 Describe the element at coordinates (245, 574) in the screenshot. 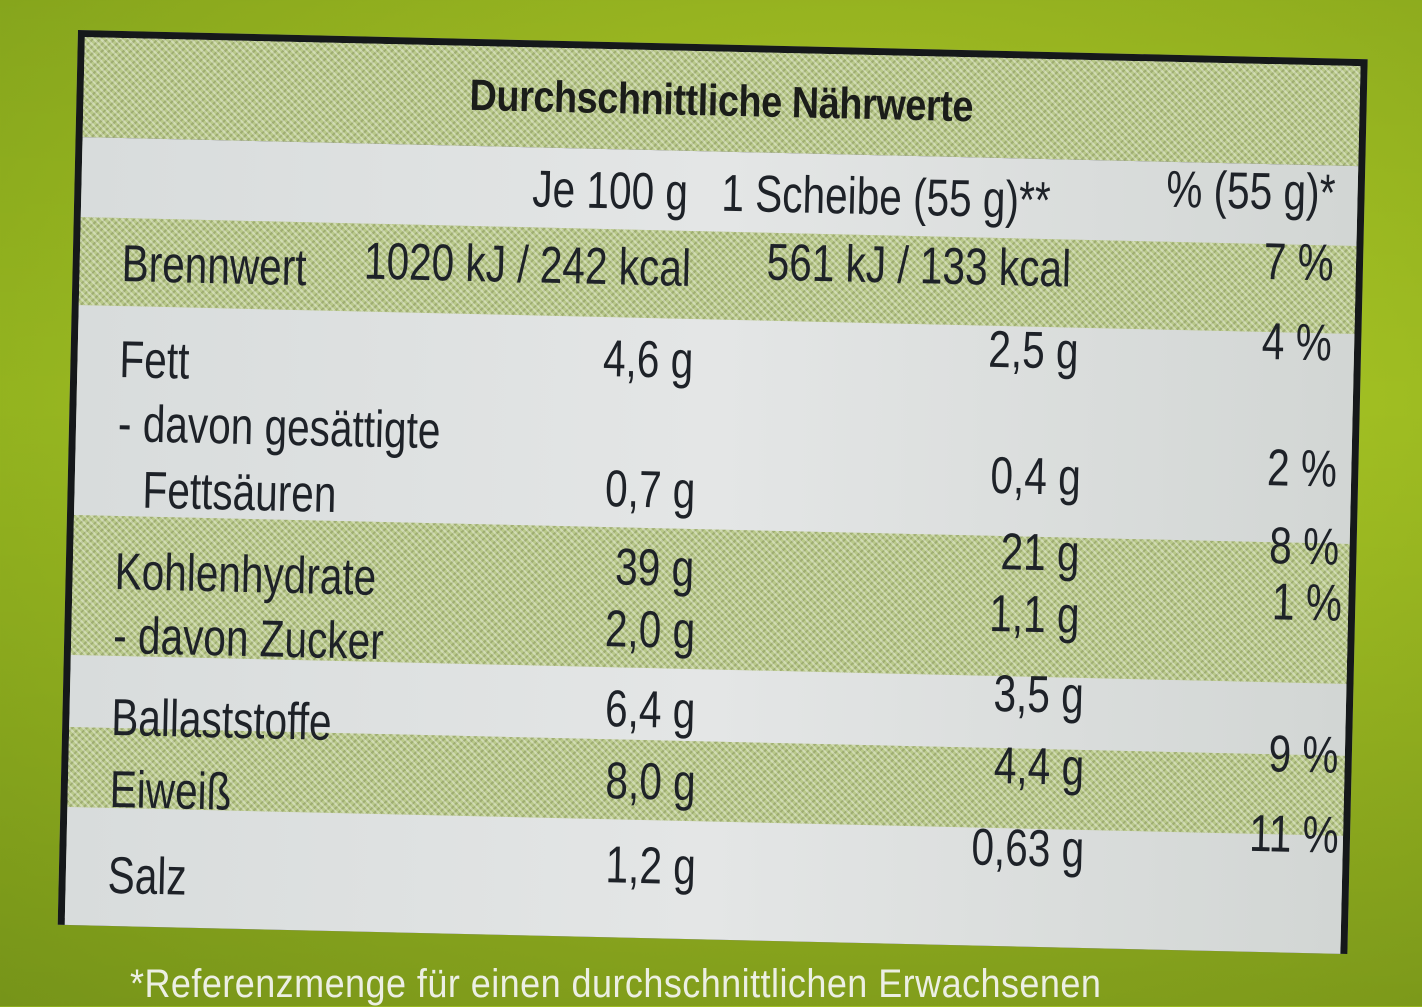

I see `row-label-carbohydrates: Kohlenhydrate` at that location.